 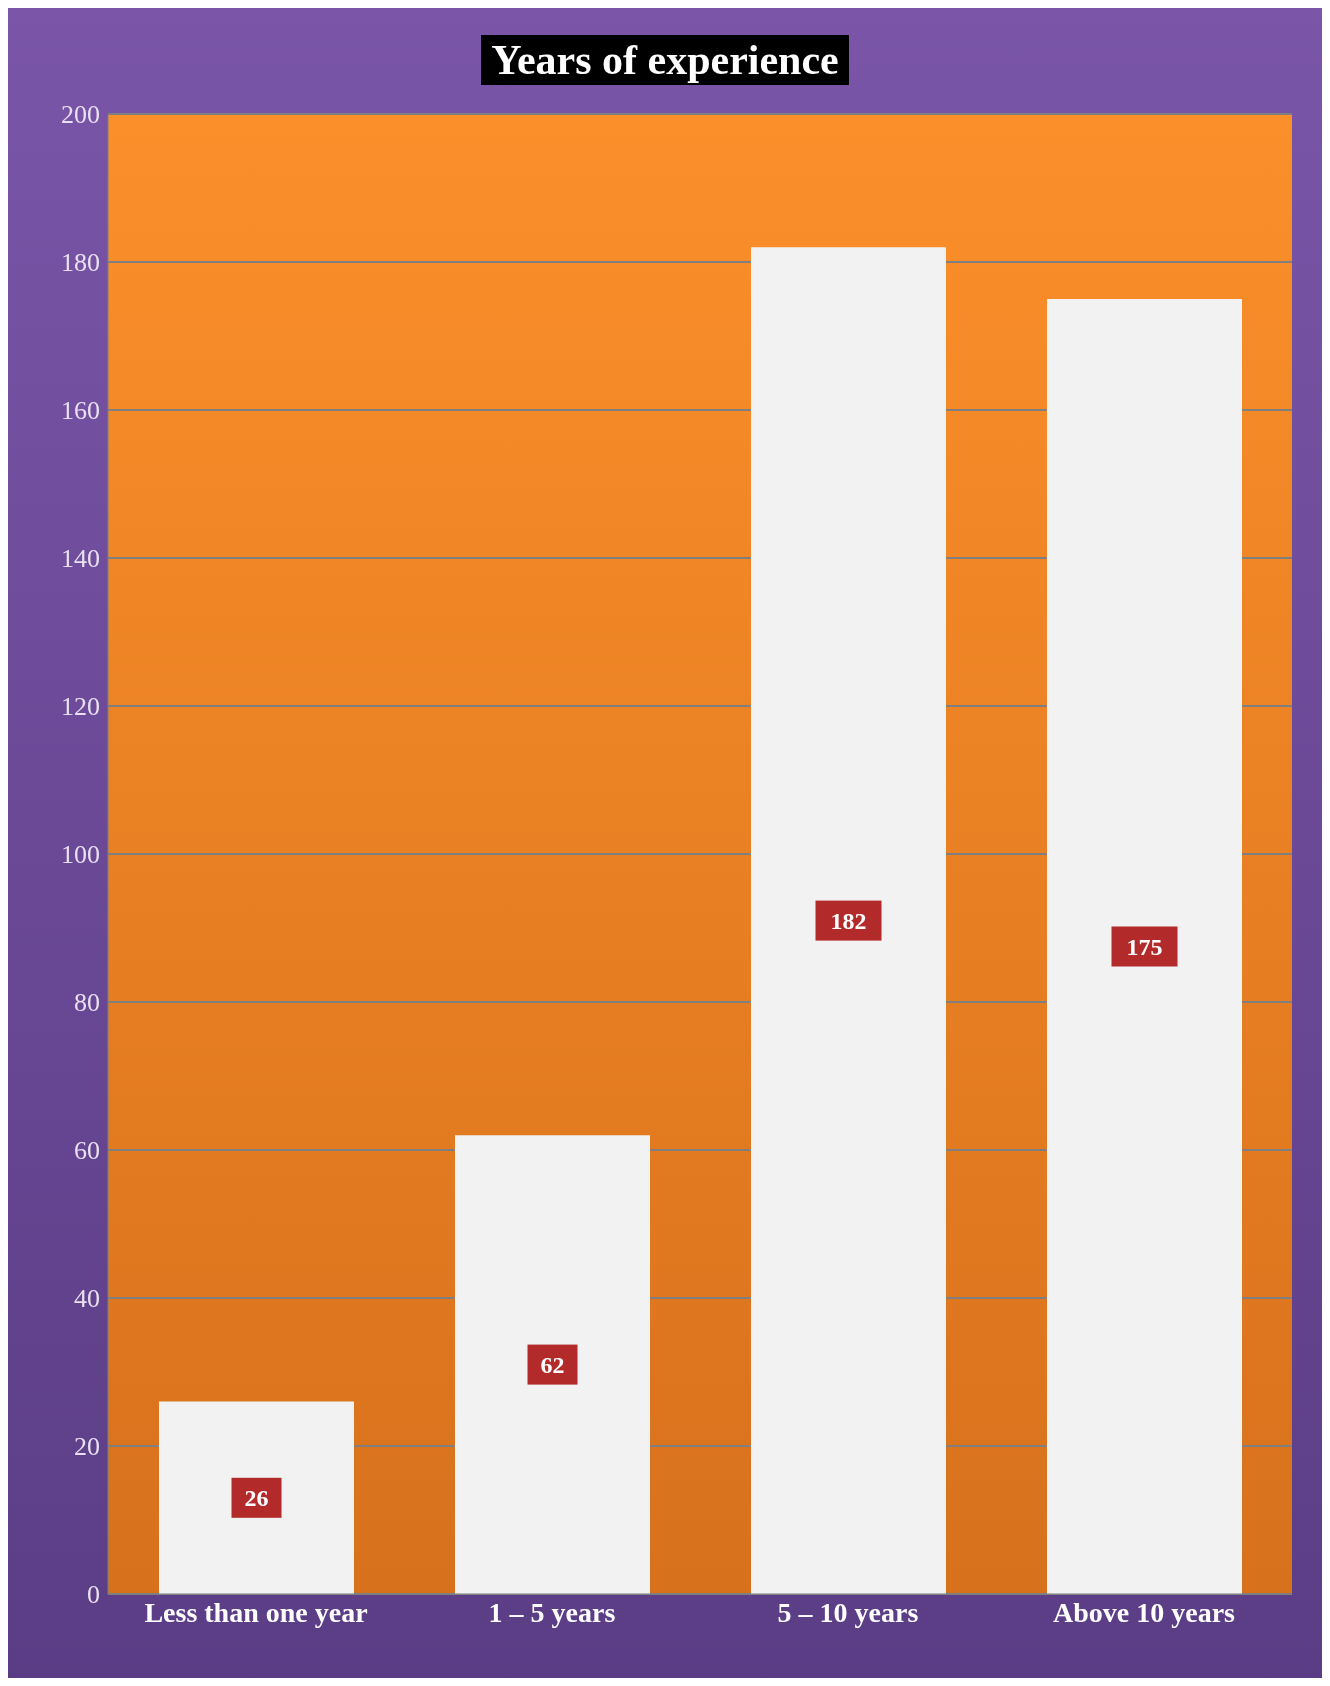 What do you see at coordinates (80, 707) in the screenshot?
I see `y-tick-label: 120` at bounding box center [80, 707].